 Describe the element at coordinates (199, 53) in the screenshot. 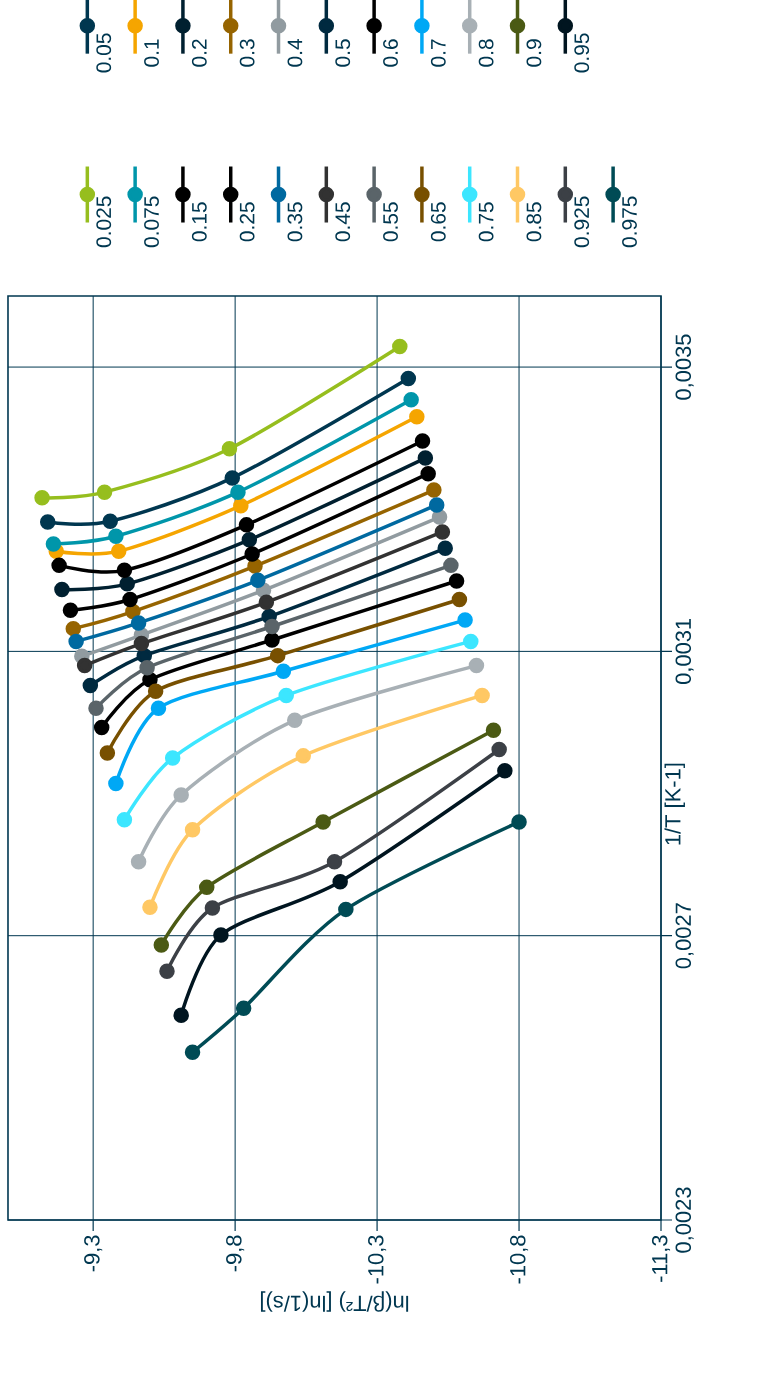

I see `legend-label: 0.2` at that location.